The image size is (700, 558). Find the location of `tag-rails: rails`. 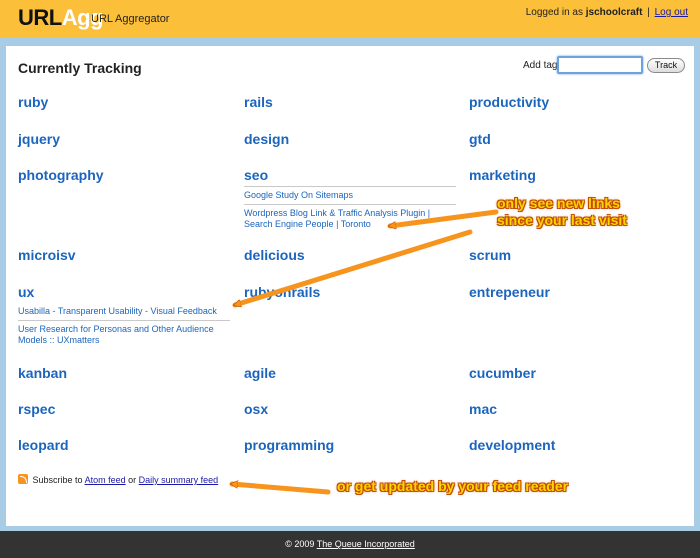

tag-rails: rails is located at coordinates (258, 102).